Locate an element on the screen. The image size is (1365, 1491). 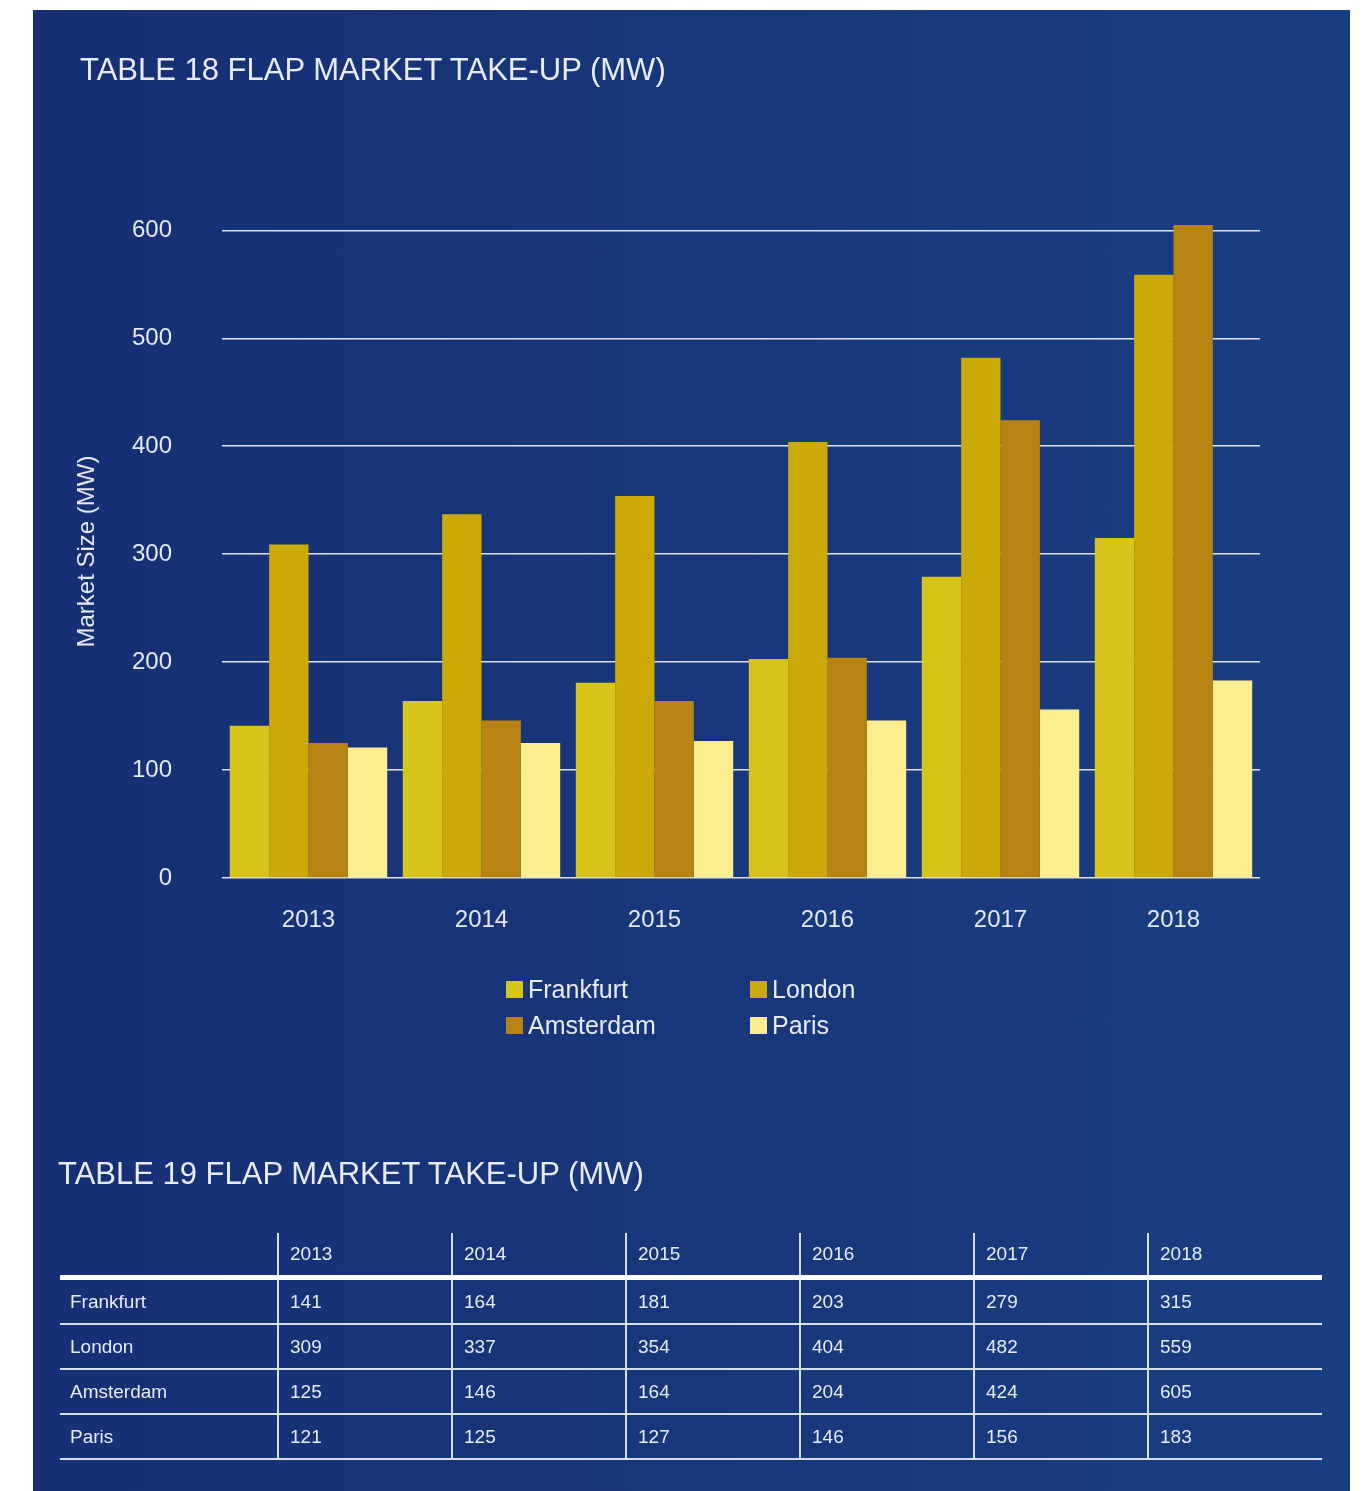
x-tick-label: 2017 is located at coordinates (1000, 919).